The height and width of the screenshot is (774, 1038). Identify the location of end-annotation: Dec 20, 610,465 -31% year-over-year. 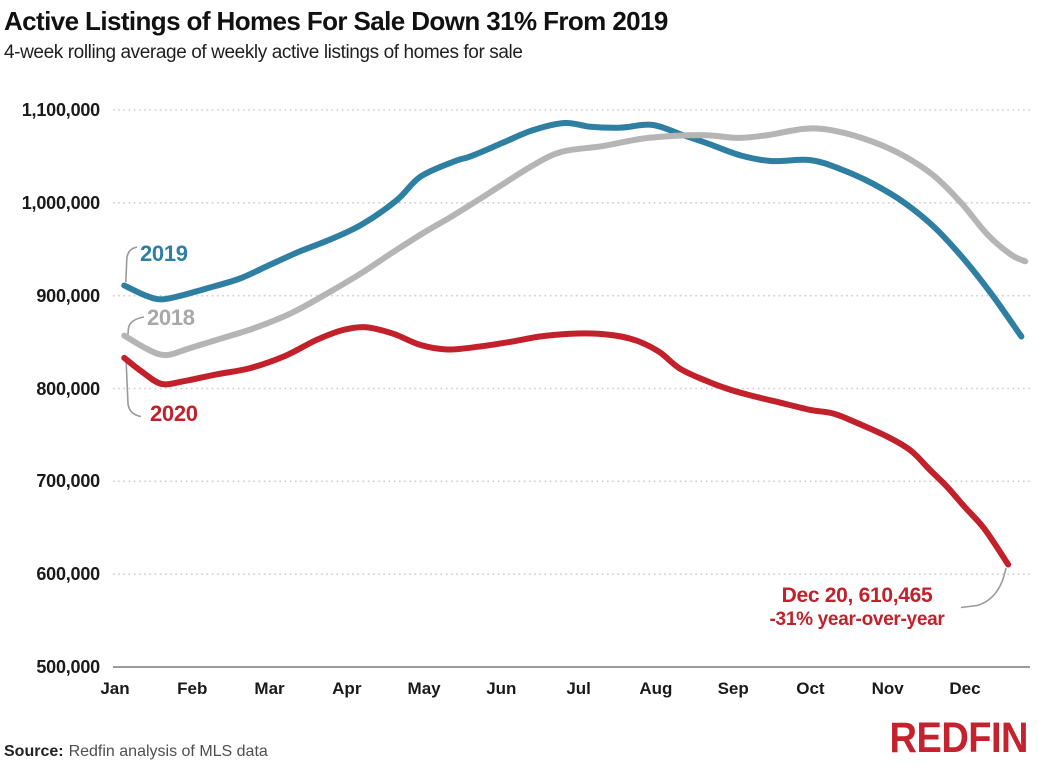
(857, 608).